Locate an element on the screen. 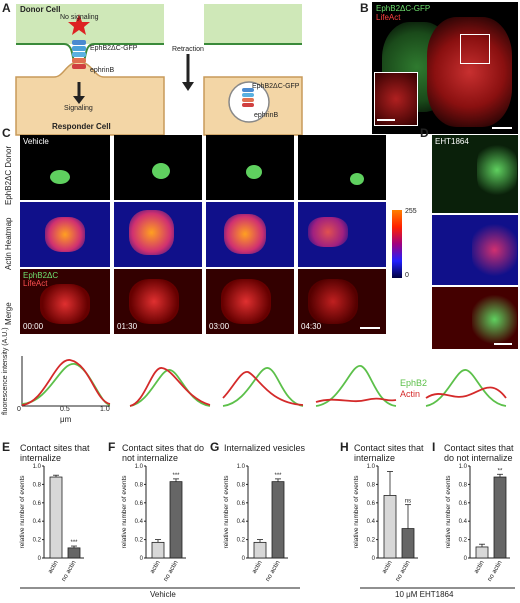 The width and height of the screenshot is (520, 603). no-signaling-label: No signaling is located at coordinates (79, 17).